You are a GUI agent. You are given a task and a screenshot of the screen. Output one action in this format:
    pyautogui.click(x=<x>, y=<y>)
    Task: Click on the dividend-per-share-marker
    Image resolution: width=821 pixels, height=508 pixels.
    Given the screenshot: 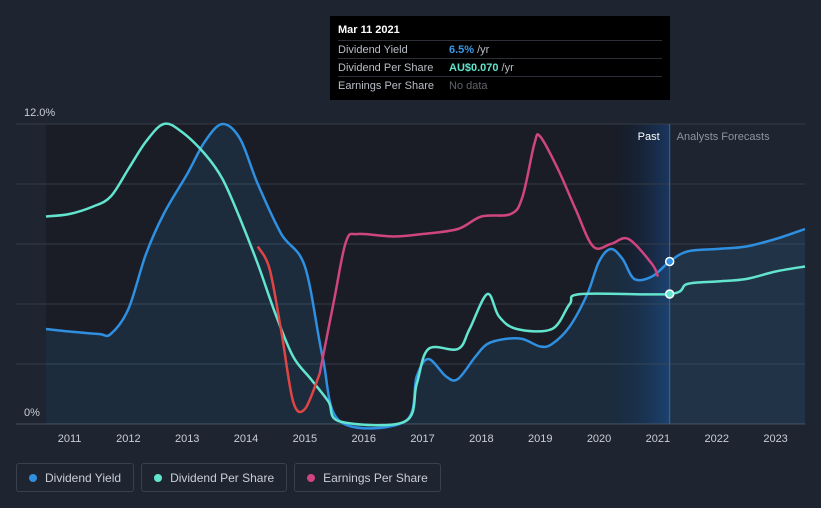 What is the action you would take?
    pyautogui.click(x=669, y=294)
    